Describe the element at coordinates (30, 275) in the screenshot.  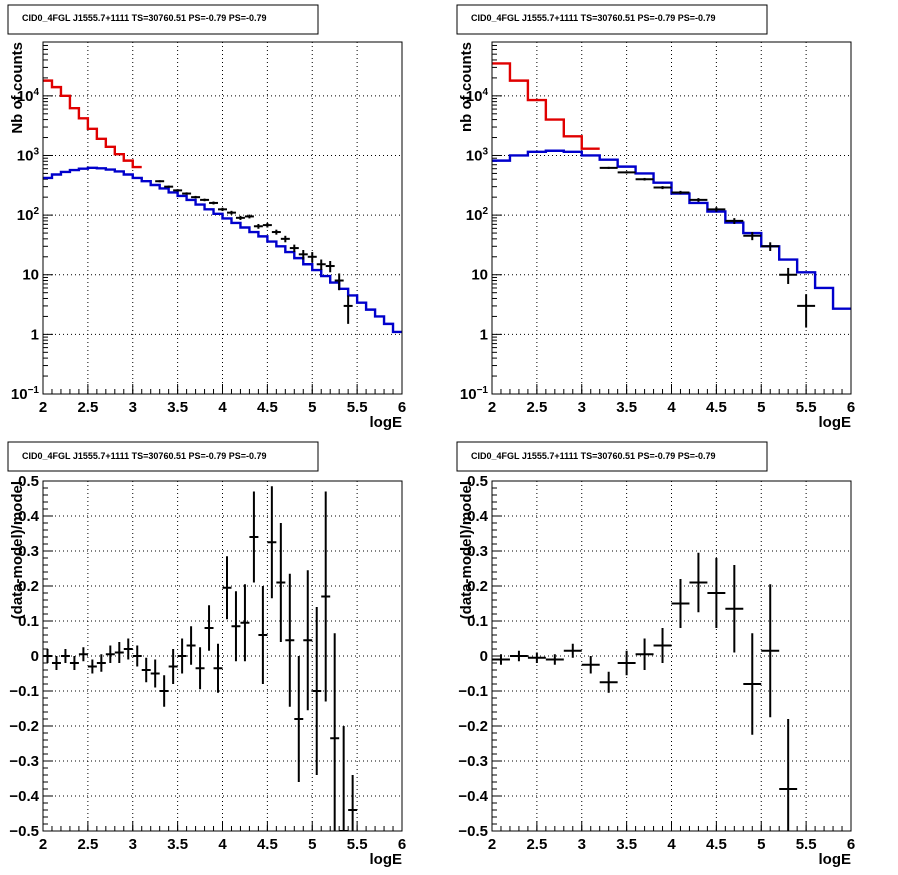
I see `y-tick-label: 10` at that location.